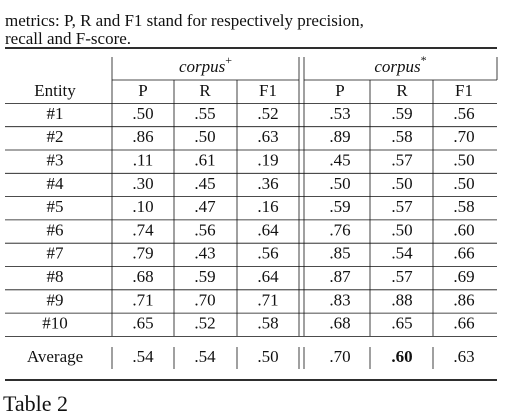 This screenshot has height=414, width=522. What do you see at coordinates (402, 253) in the screenshot?
I see `cell: .54` at bounding box center [402, 253].